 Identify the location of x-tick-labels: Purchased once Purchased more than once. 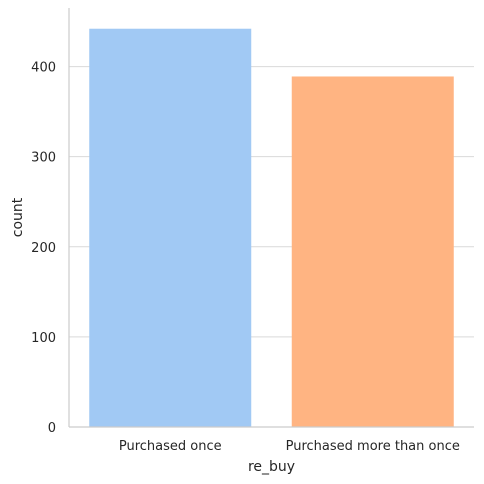
(289, 446).